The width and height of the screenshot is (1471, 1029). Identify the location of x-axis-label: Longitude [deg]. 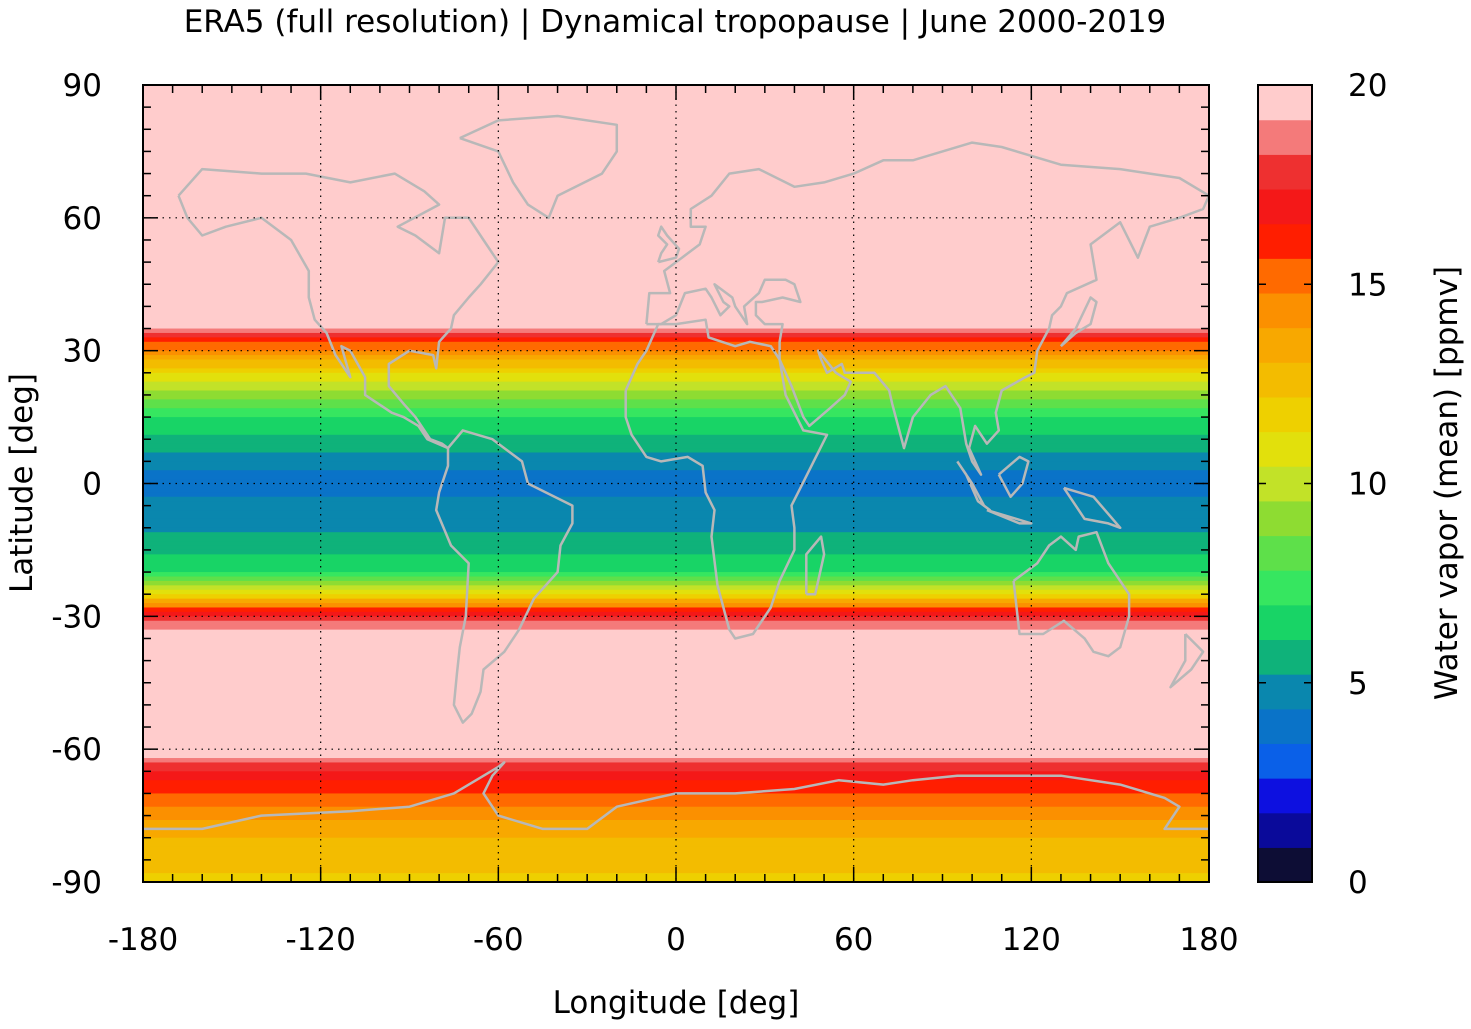
(676, 1003).